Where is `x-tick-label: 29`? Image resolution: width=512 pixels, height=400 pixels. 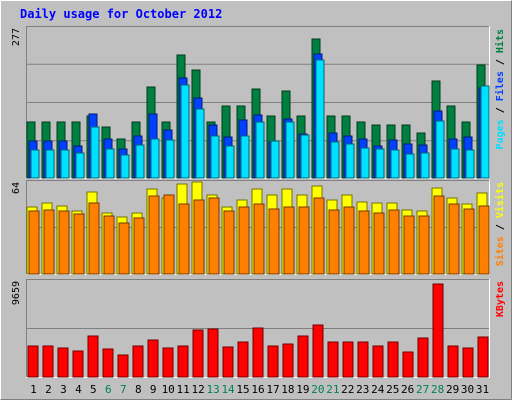 x-tick-label: 29 is located at coordinates (452, 389).